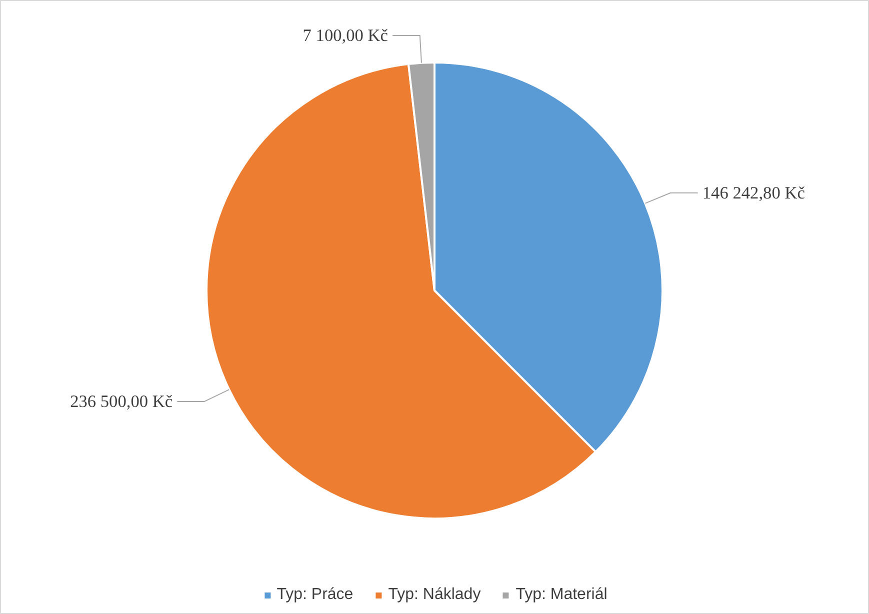 The height and width of the screenshot is (614, 869). Describe the element at coordinates (562, 595) in the screenshot. I see `legend-label: Typ: Materiál` at that location.